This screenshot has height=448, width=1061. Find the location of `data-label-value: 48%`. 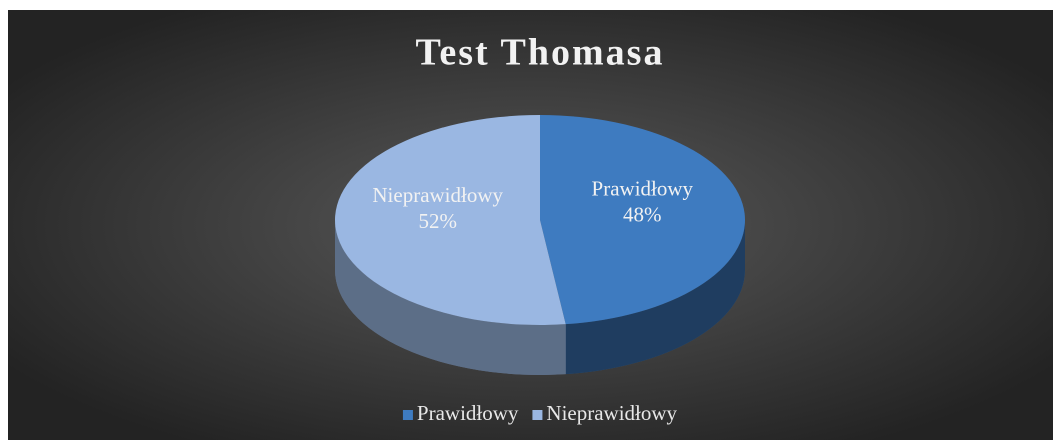

data-label-value: 48% is located at coordinates (642, 215).